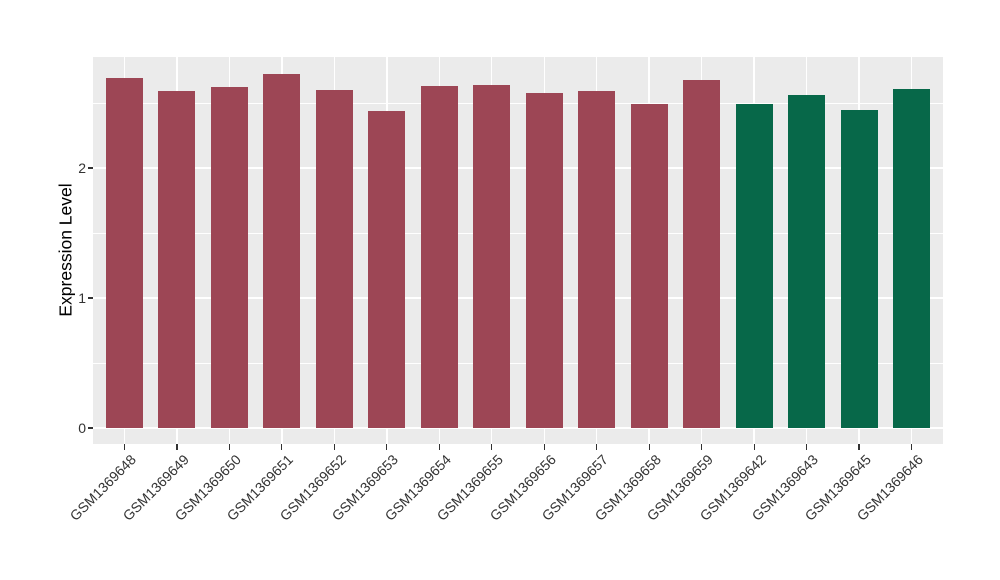 This screenshot has width=1000, height=580. I want to click on bar-GSM1369655, so click(492, 256).